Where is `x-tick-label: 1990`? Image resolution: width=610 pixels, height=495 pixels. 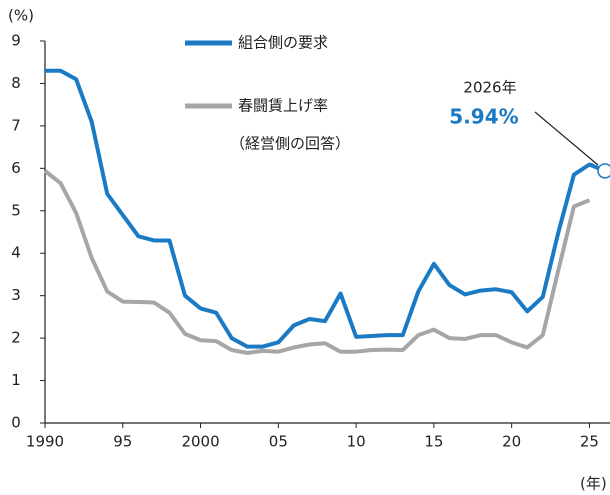
x-tick-label: 1990 is located at coordinates (45, 442).